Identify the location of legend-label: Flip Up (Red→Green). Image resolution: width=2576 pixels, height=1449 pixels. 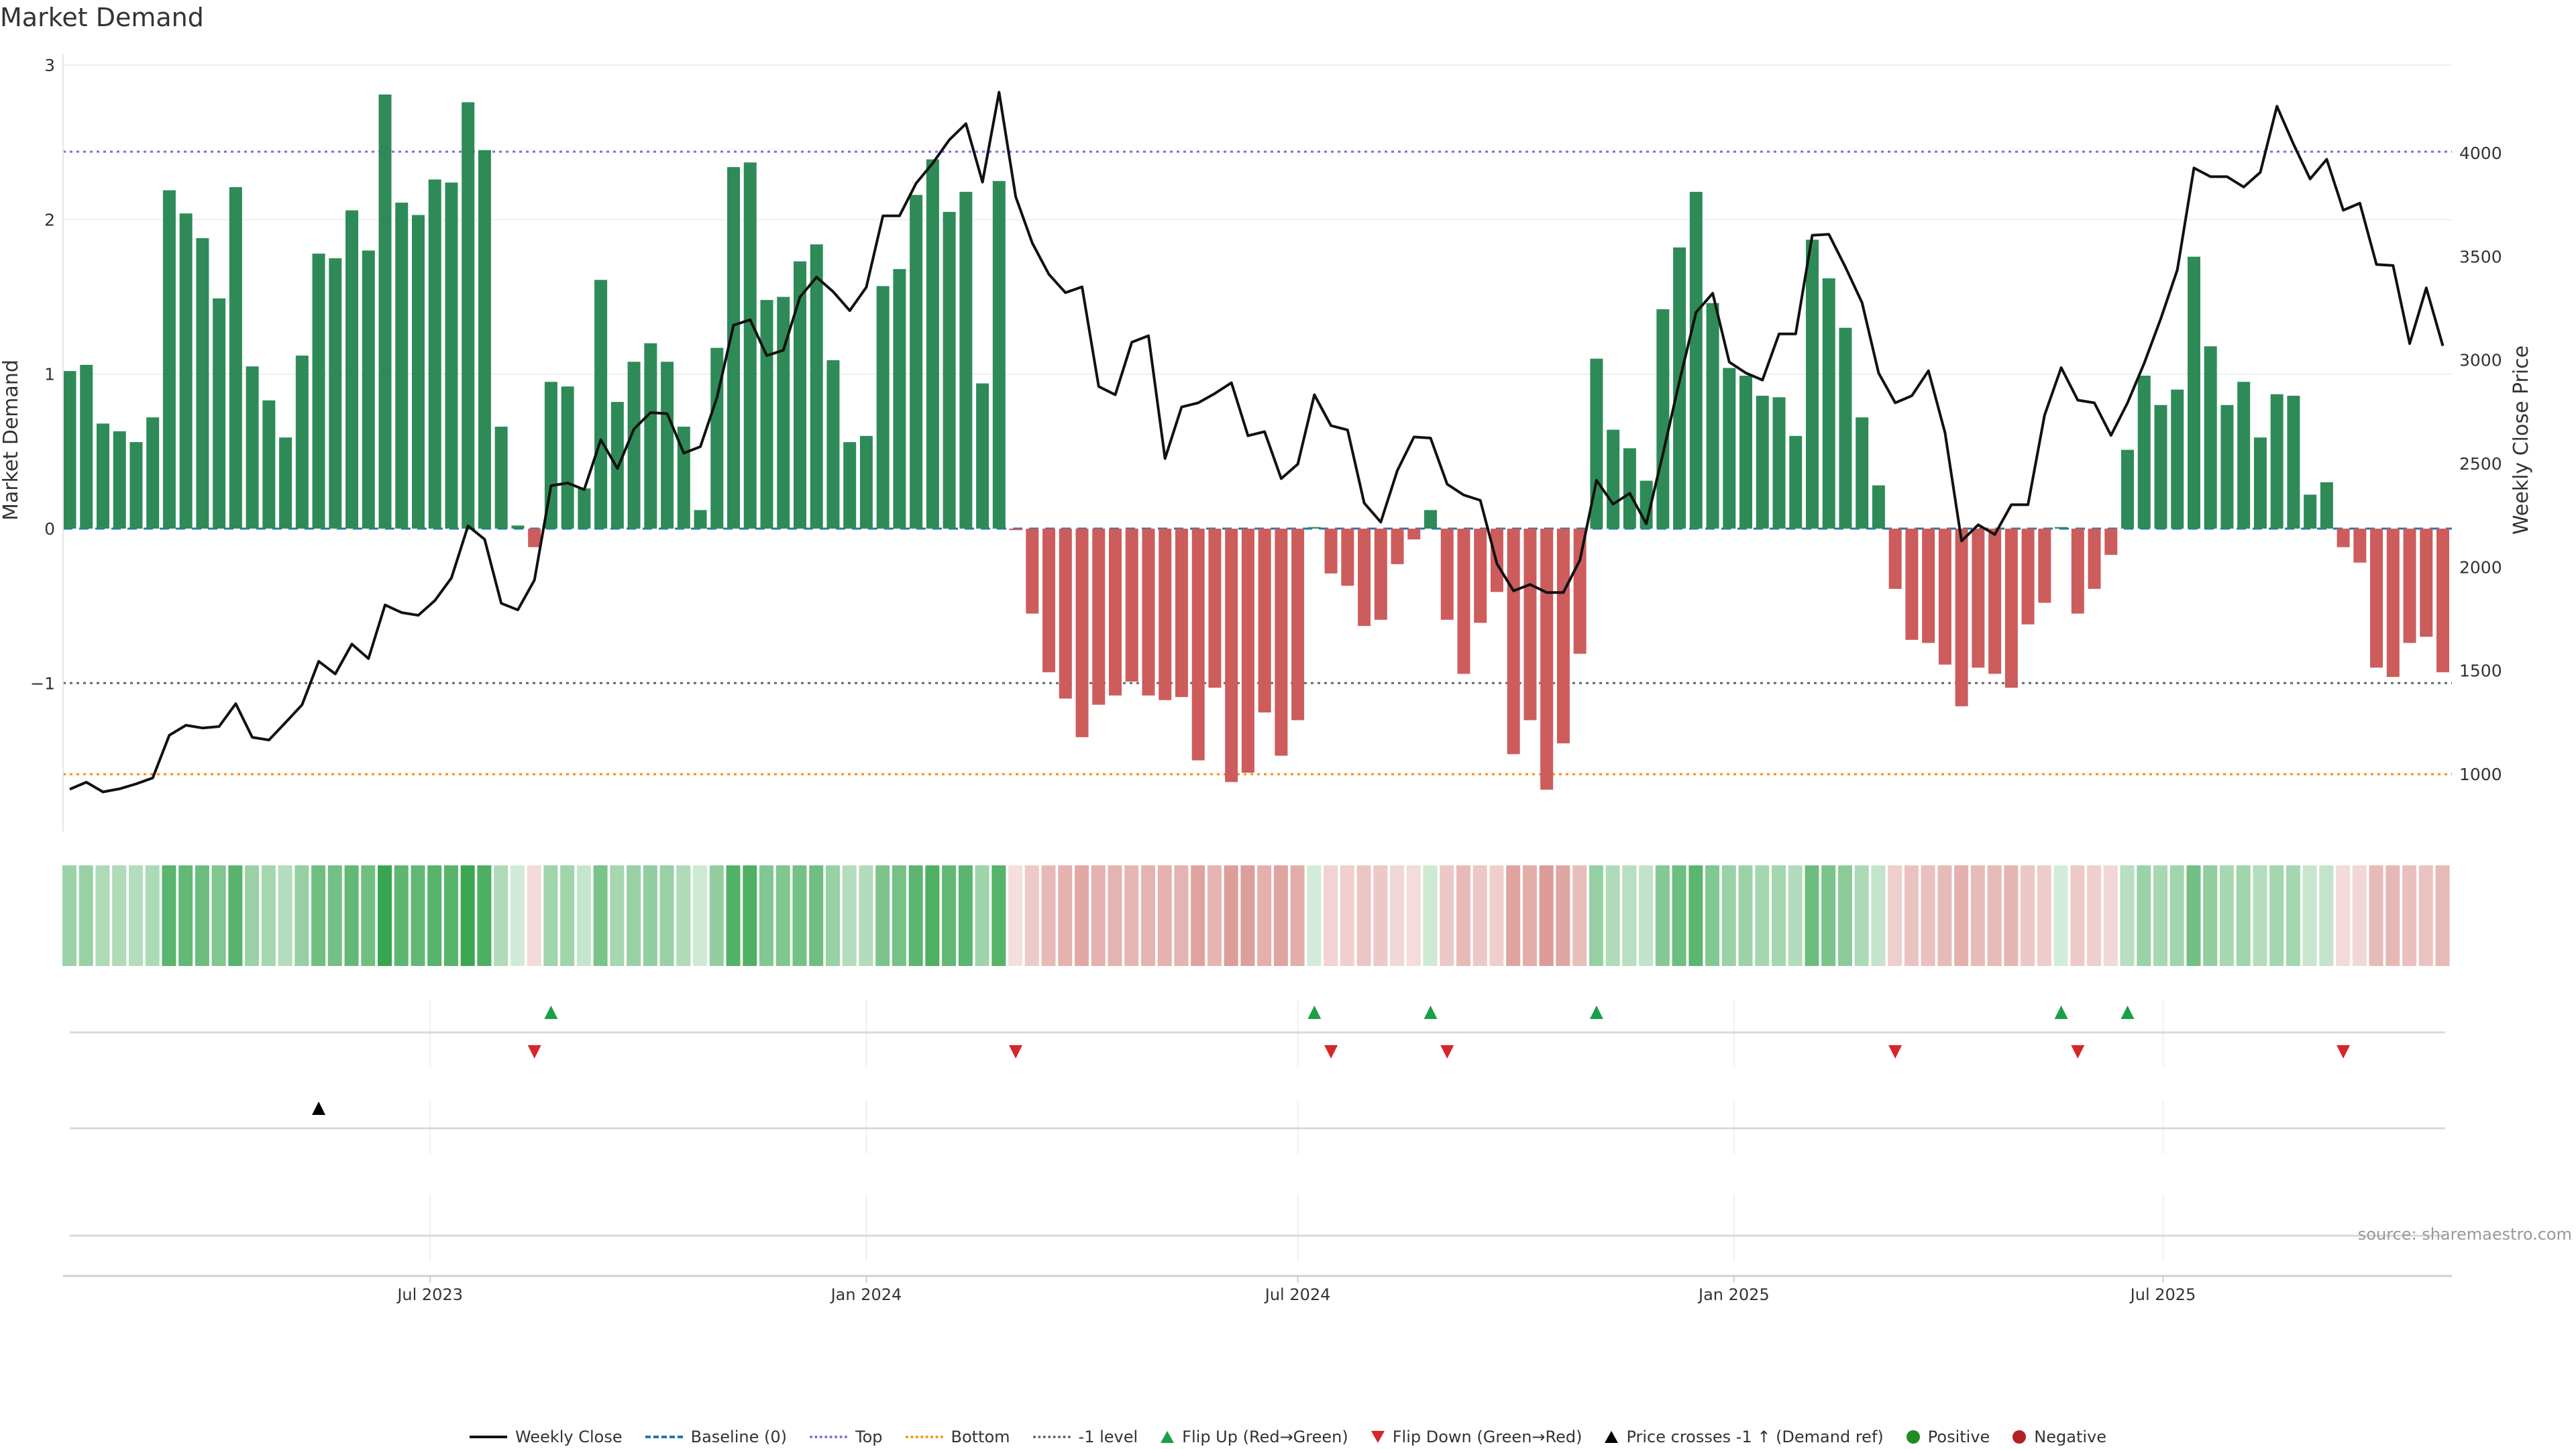
(1265, 1437).